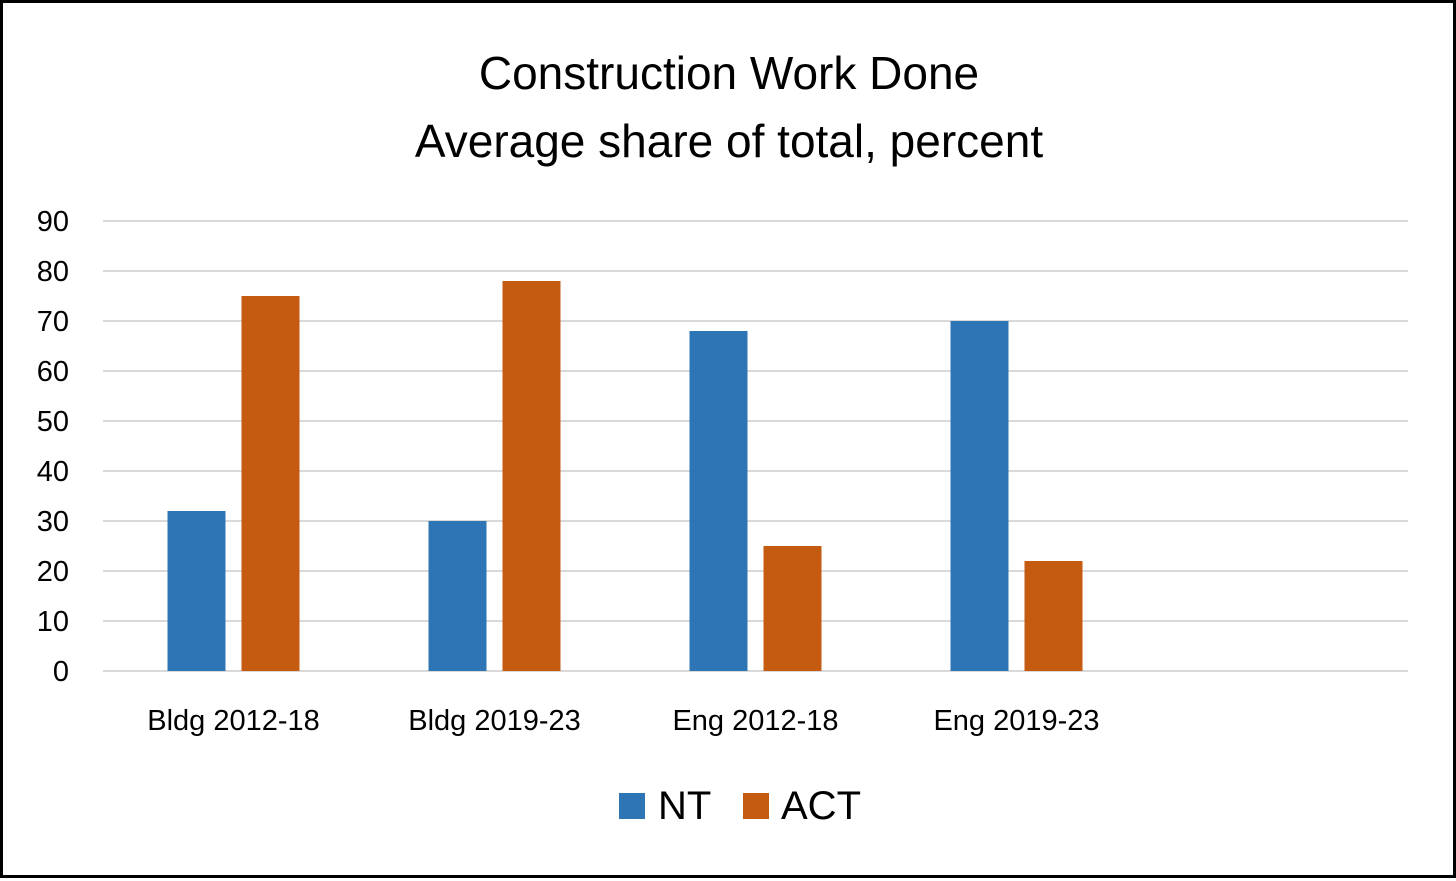 The image size is (1456, 881). Describe the element at coordinates (53, 372) in the screenshot. I see `y-tick-label: 60` at that location.